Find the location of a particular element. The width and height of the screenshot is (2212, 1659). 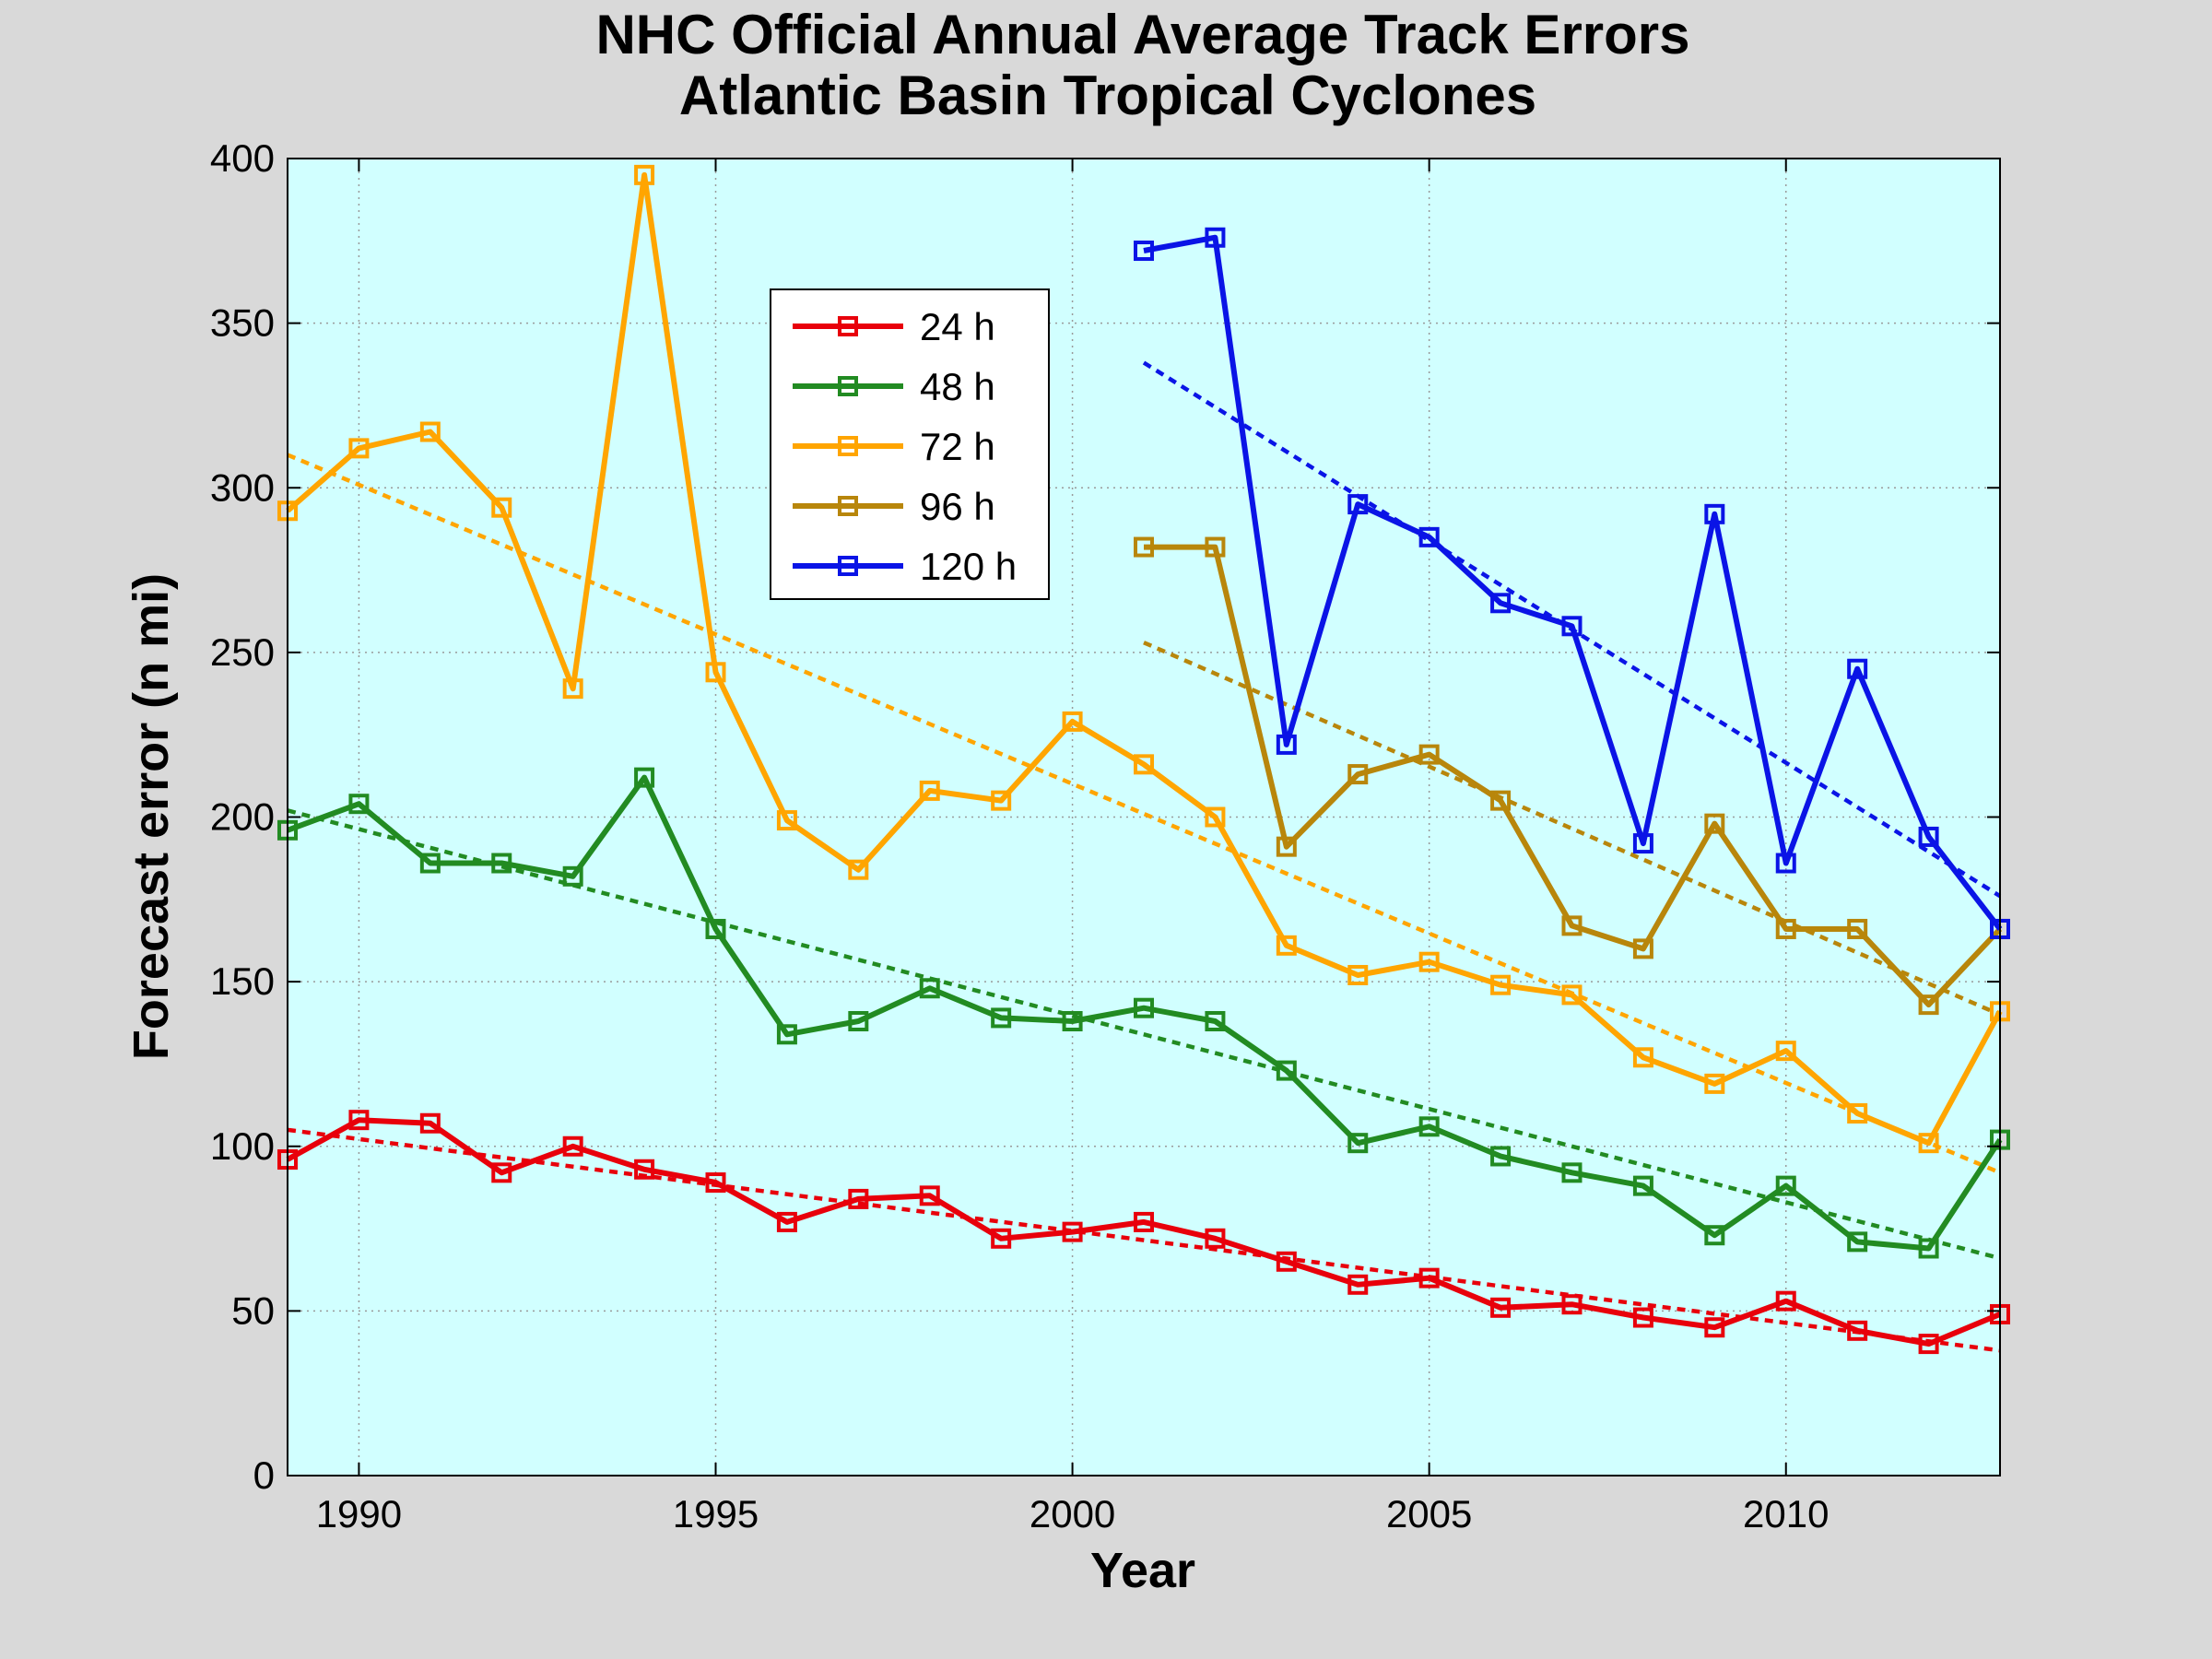

legend-label: 120 h is located at coordinates (968, 566).